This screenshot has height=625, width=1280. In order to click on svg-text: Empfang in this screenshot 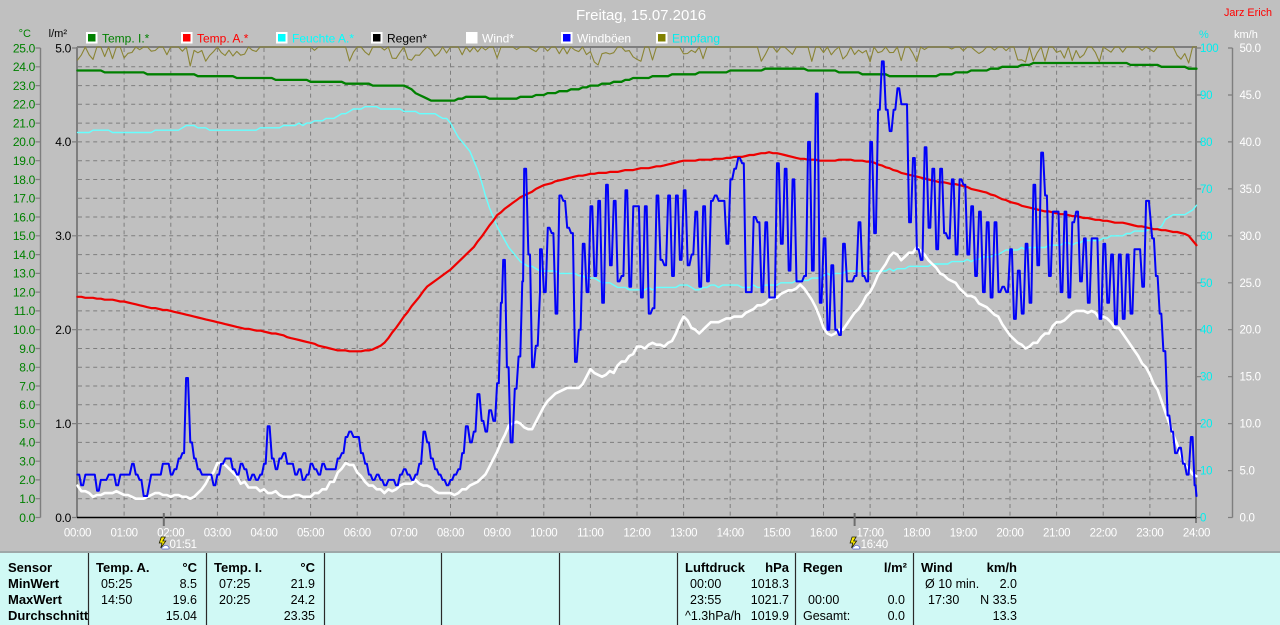, I will do `click(696, 38)`.